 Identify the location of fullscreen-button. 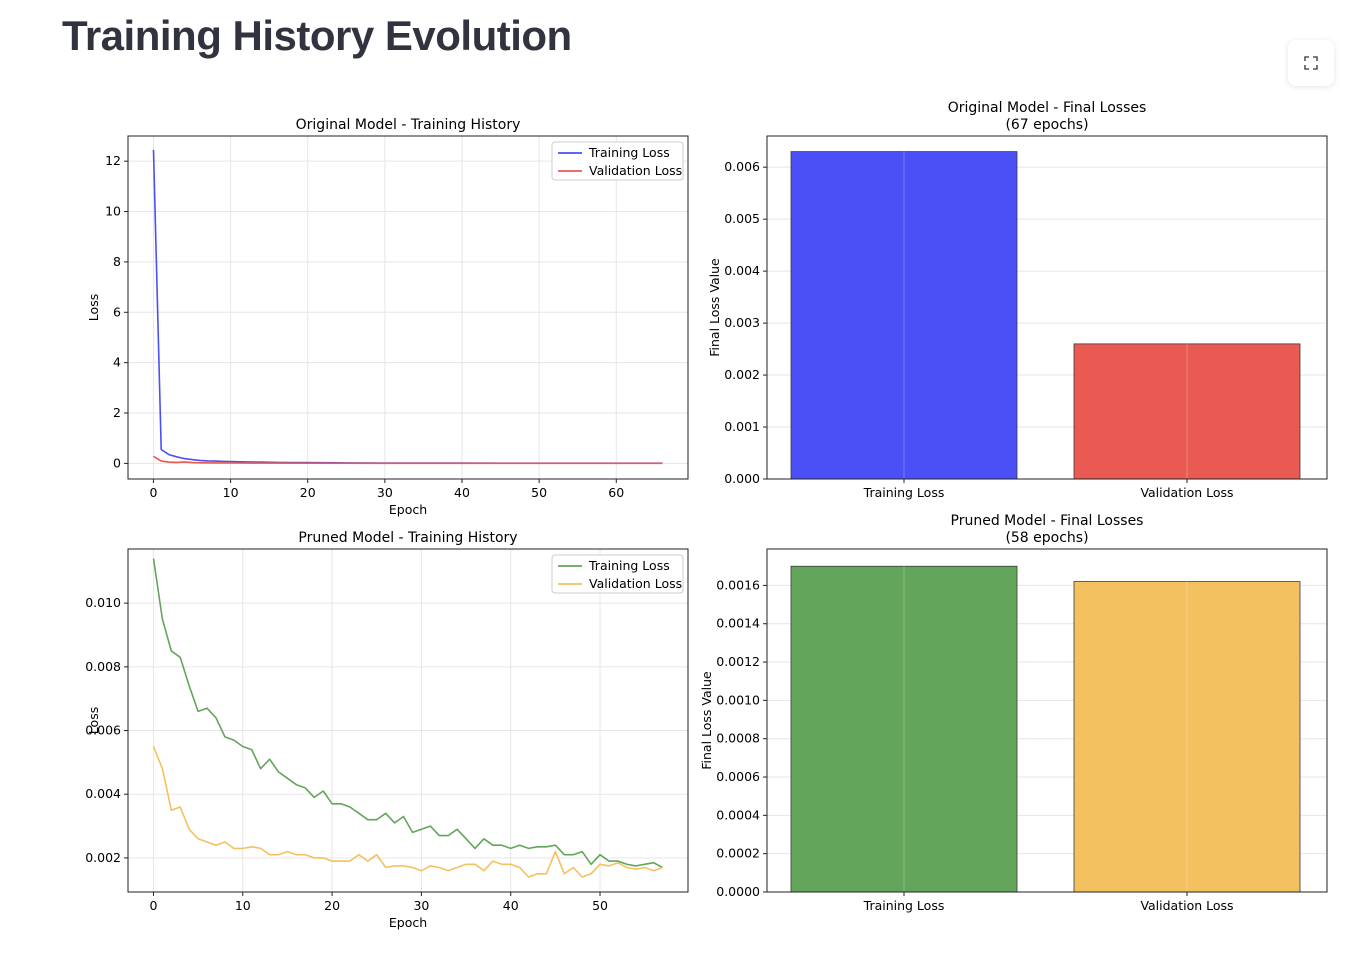
(1311, 63).